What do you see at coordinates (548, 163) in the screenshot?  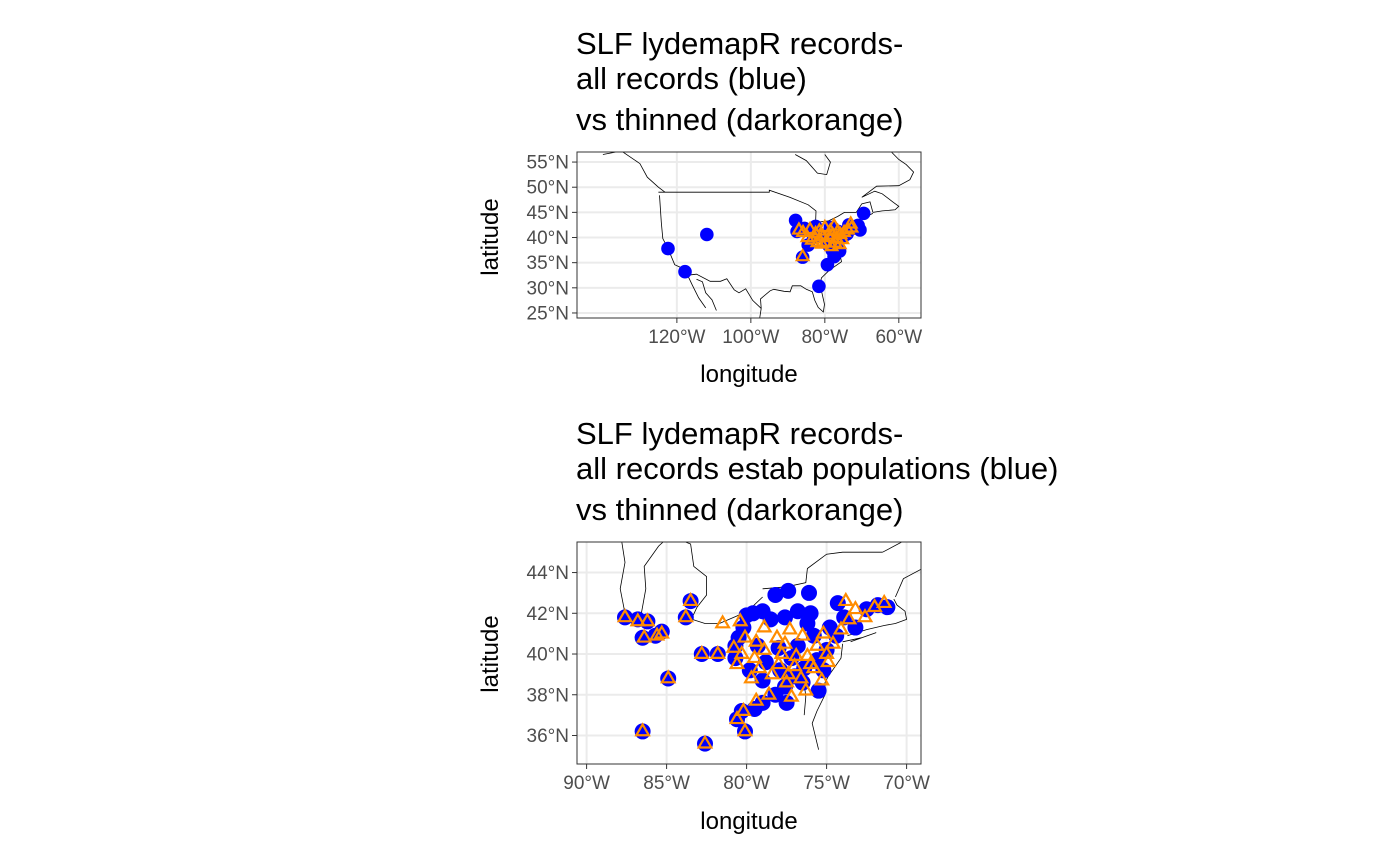 I see `y-tick-label: 55°N` at bounding box center [548, 163].